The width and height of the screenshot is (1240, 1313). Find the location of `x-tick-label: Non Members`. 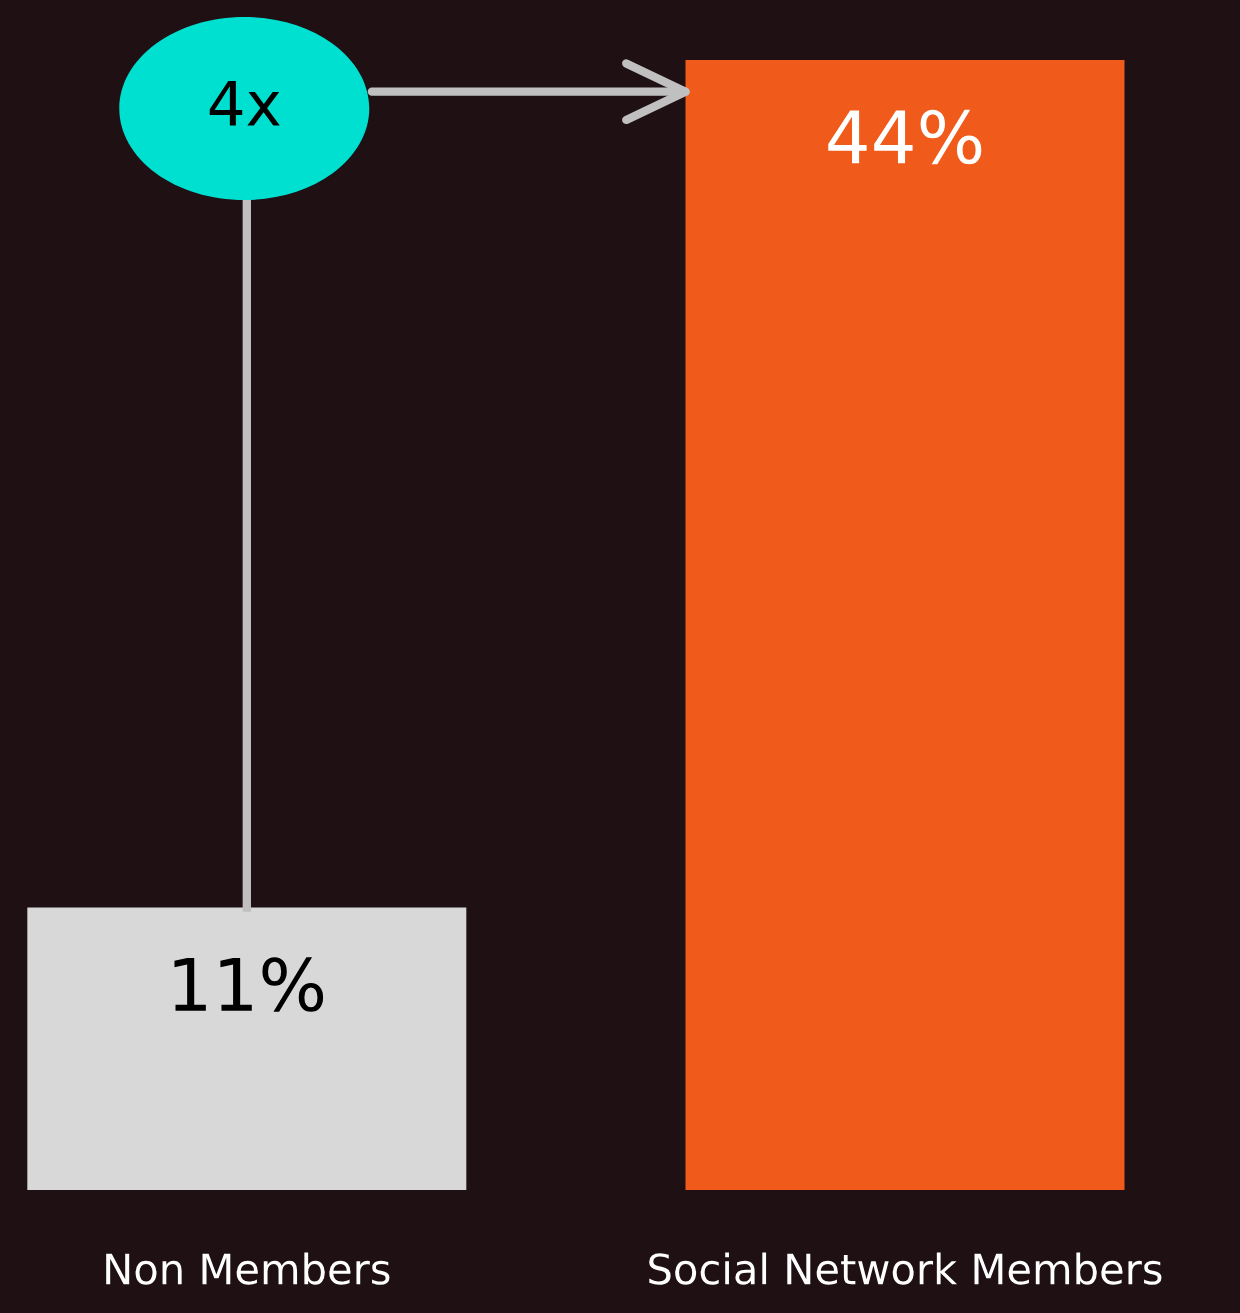

x-tick-label: Non Members is located at coordinates (248, 1268).